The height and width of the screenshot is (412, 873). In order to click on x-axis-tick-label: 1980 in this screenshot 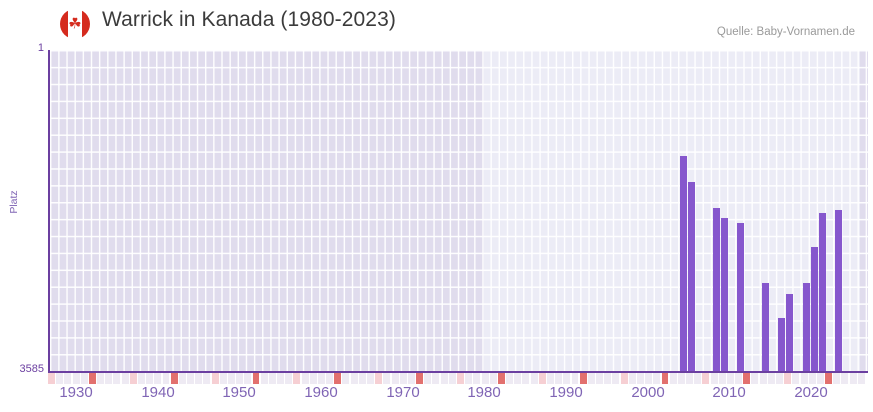, I will do `click(484, 392)`.